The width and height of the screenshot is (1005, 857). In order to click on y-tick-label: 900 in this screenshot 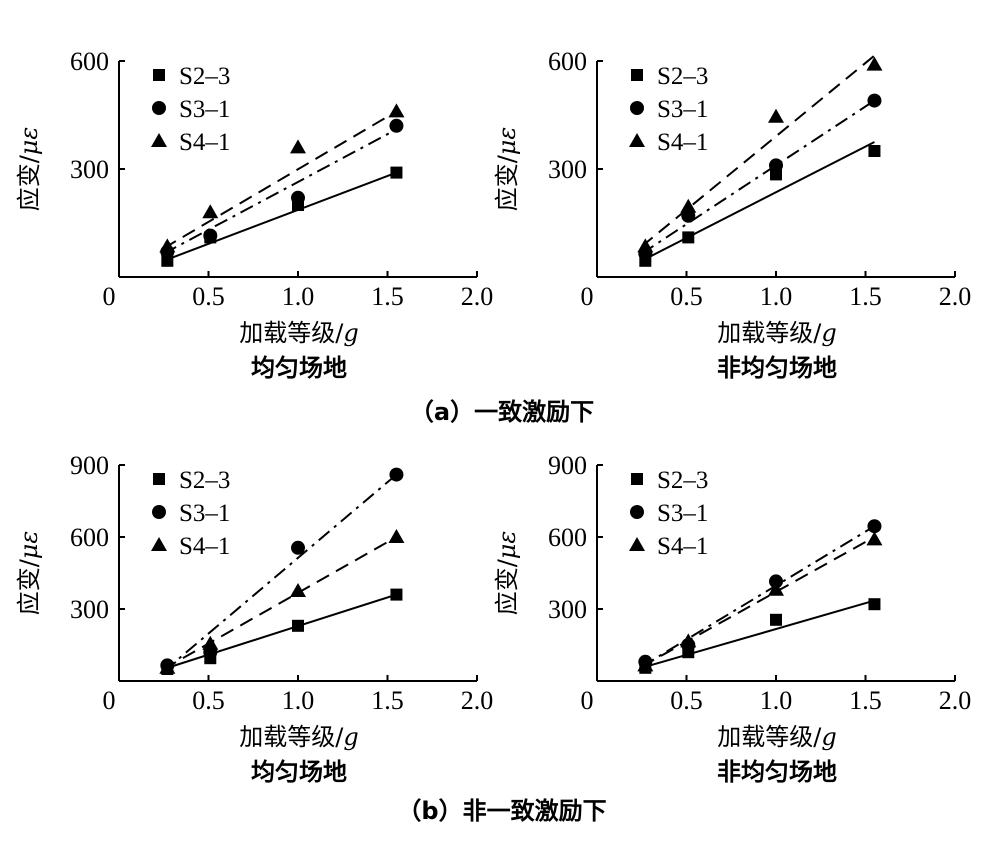, I will do `click(567, 465)`.